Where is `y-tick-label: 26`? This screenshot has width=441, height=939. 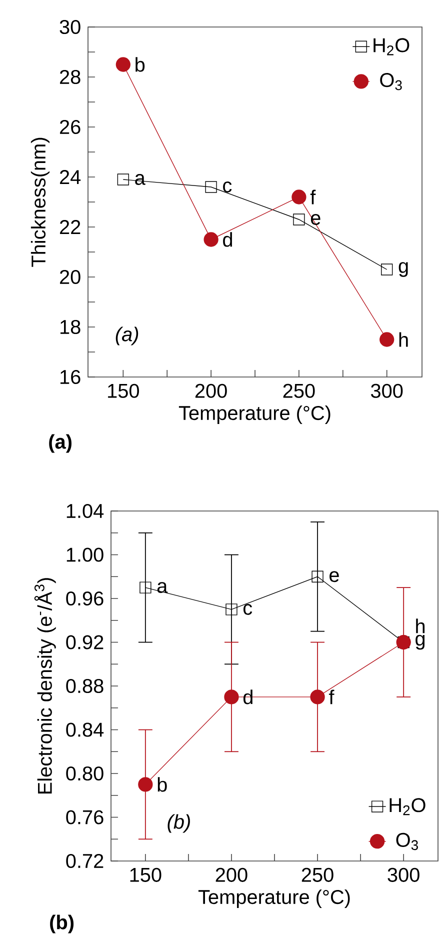 y-tick-label: 26 is located at coordinates (70, 127).